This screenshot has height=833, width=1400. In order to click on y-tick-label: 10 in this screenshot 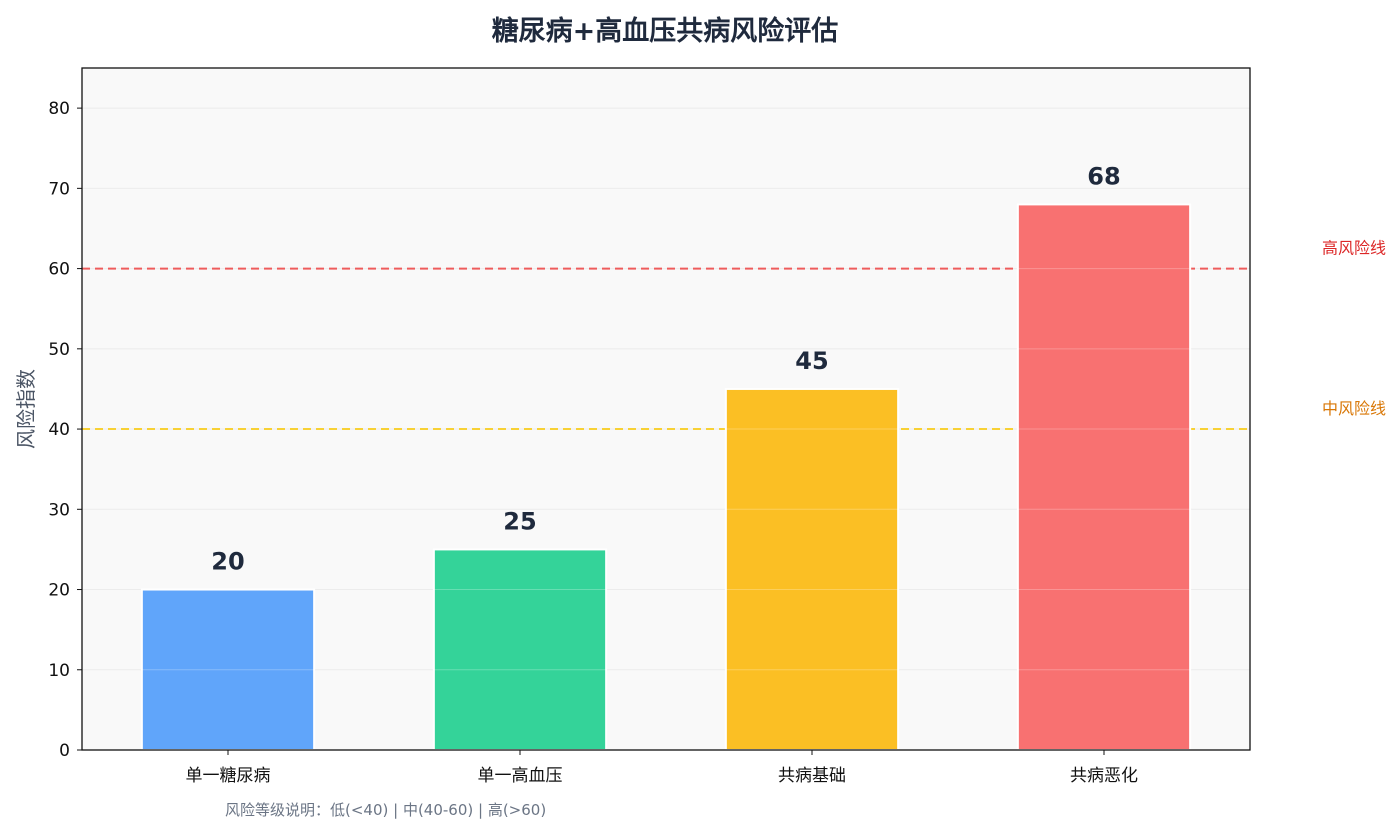, I will do `click(59, 671)`.